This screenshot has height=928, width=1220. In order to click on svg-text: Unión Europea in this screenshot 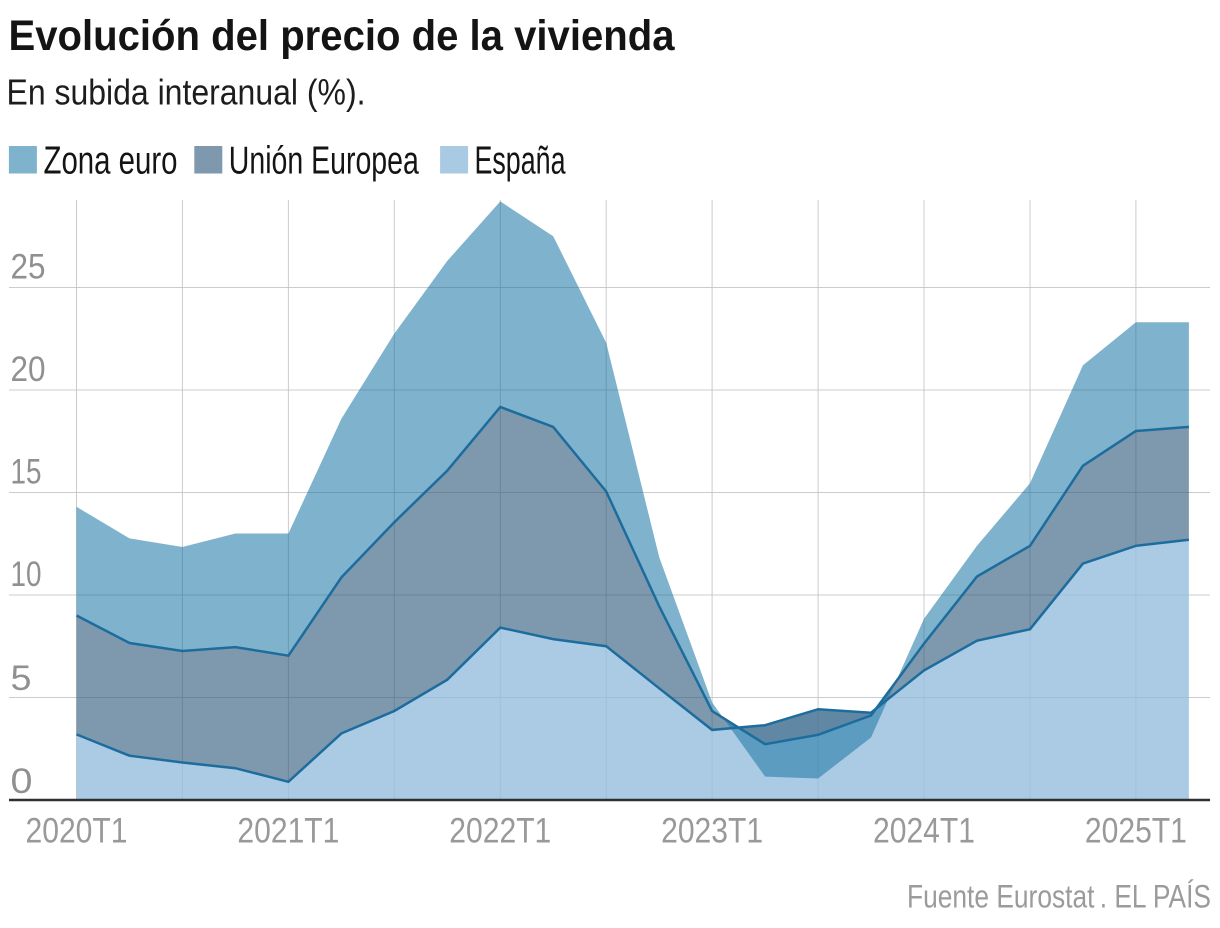, I will do `click(324, 161)`.